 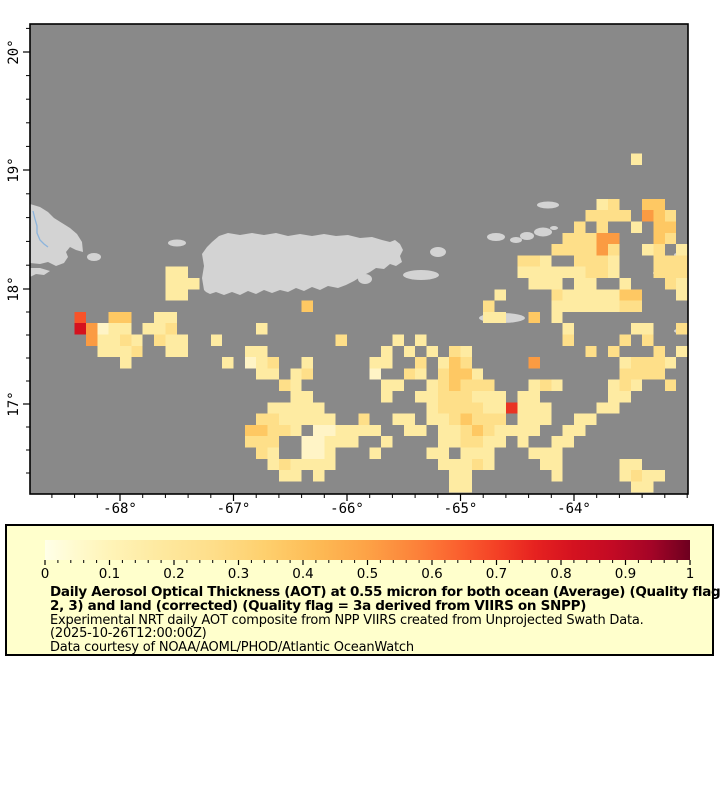 I want to click on colorbar-tick-label: 0.5, so click(x=367, y=574).